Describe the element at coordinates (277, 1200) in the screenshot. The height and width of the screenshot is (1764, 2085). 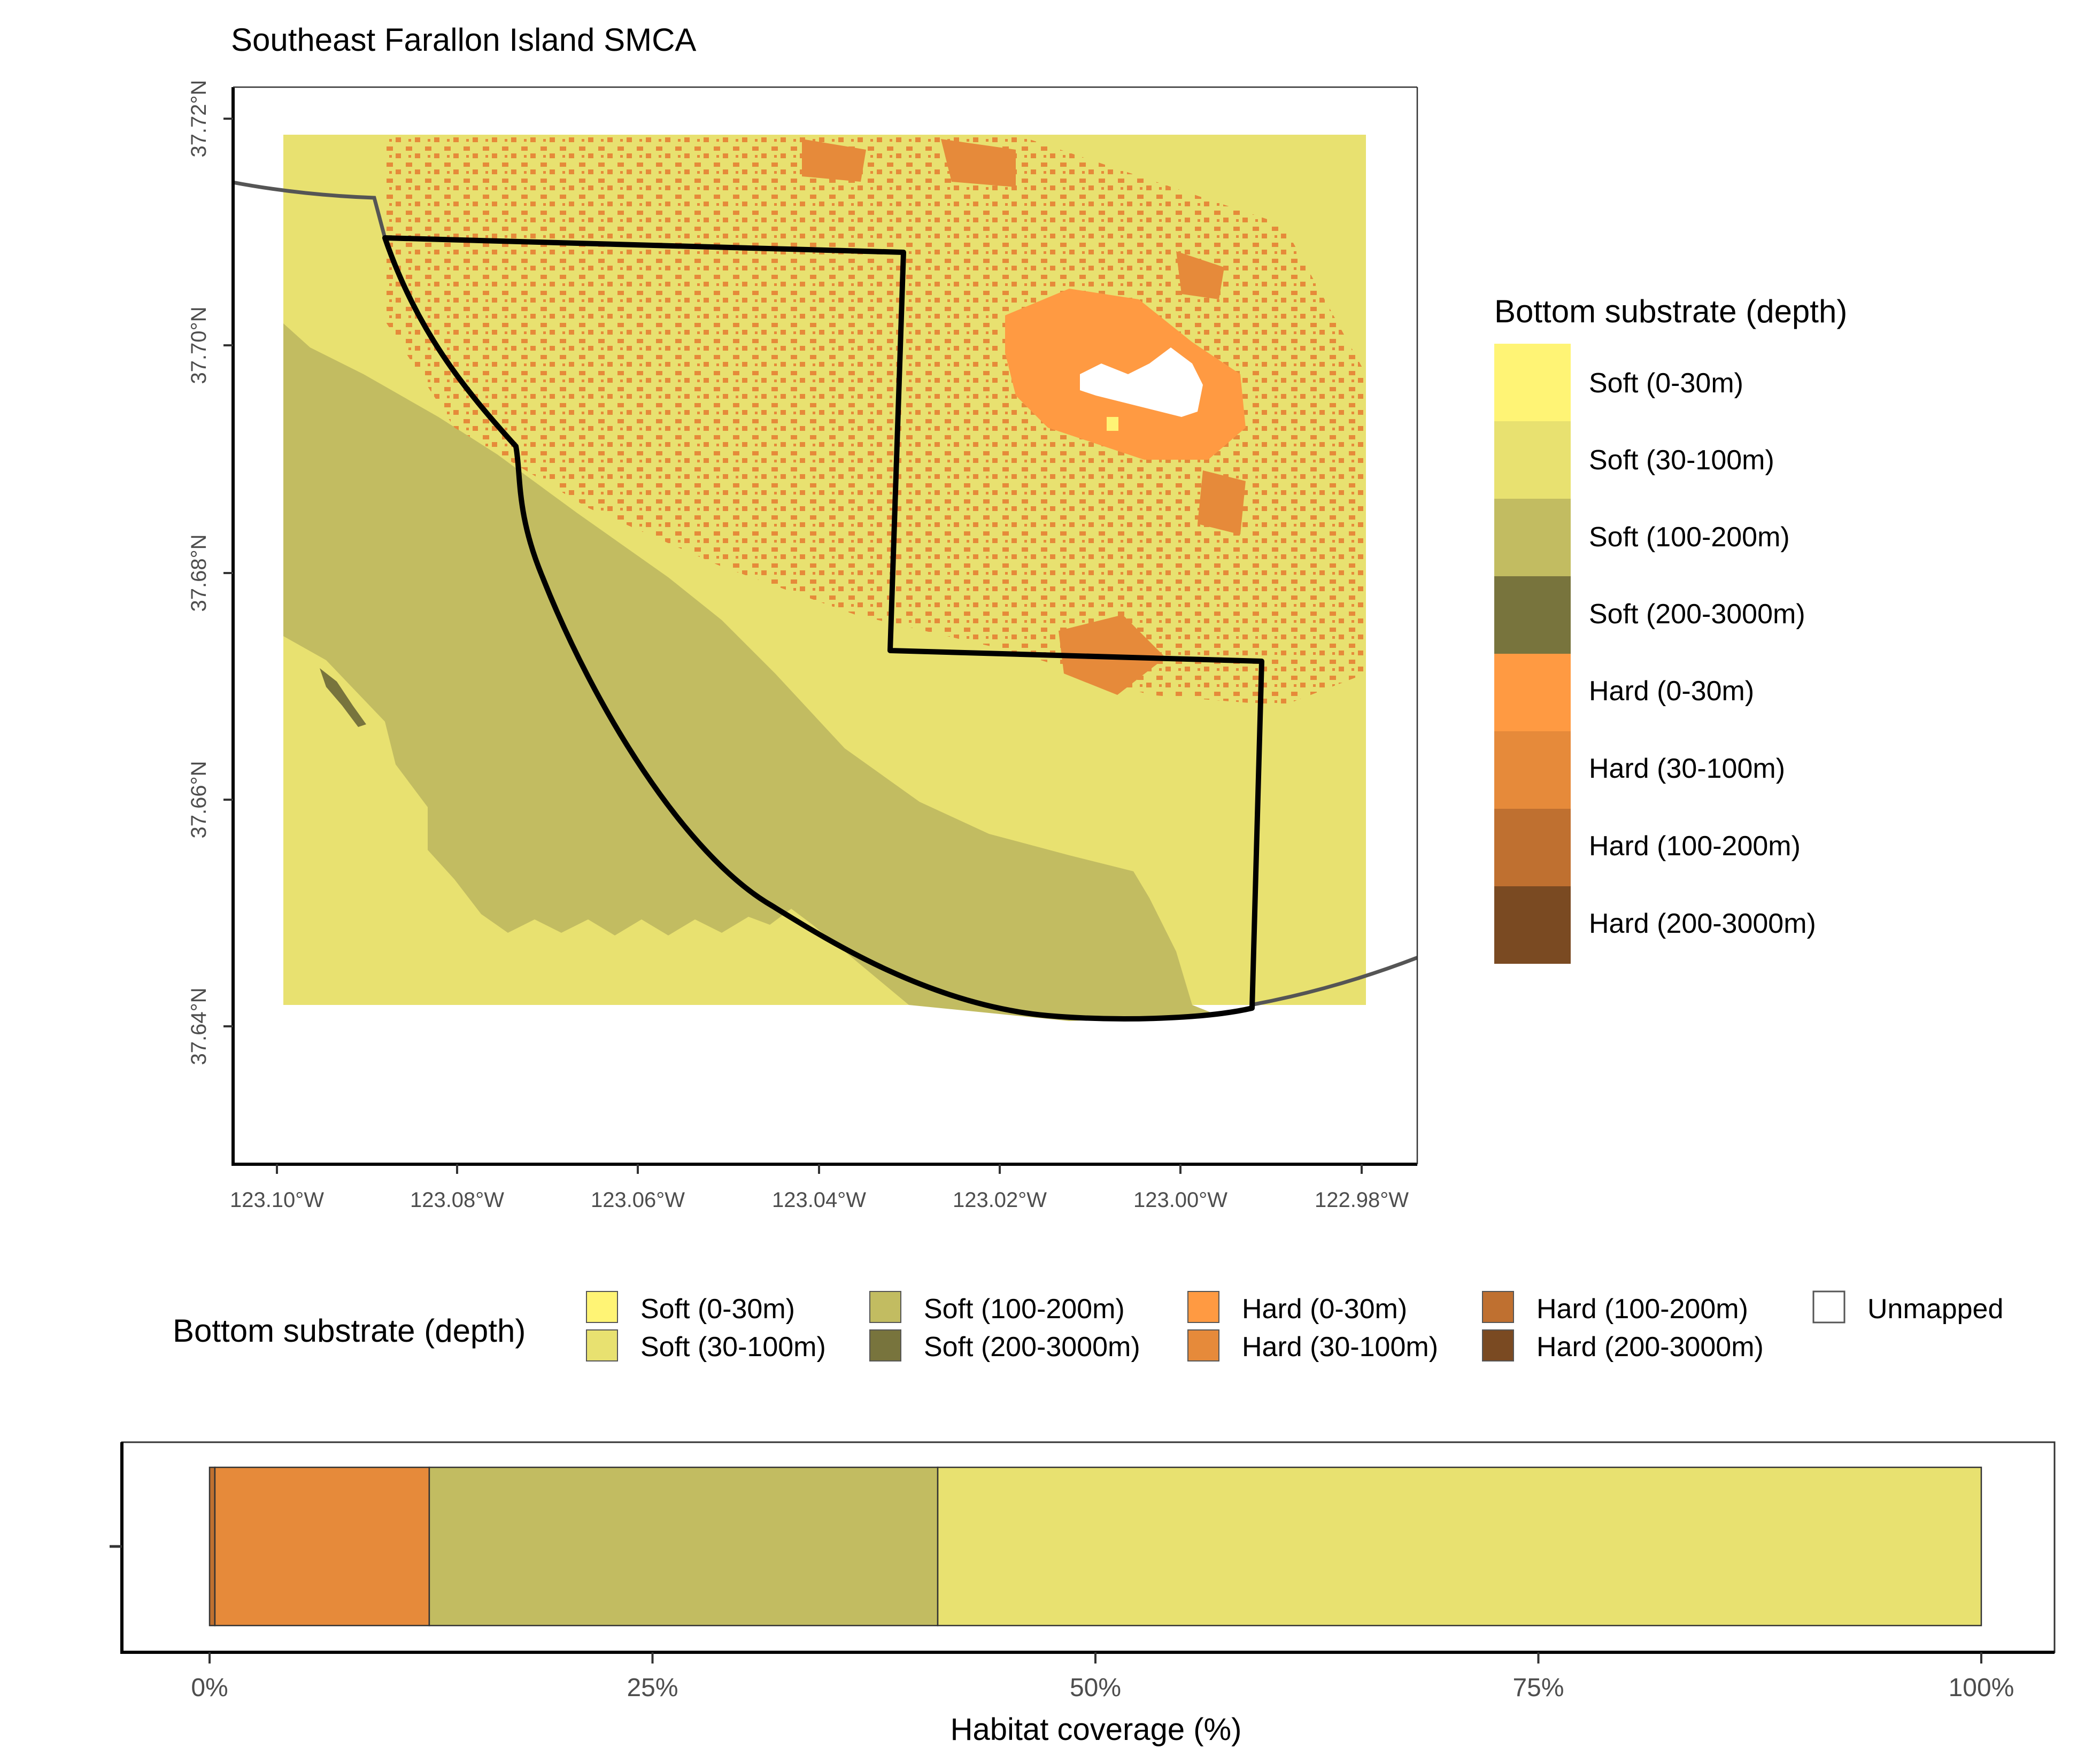
I see `svg-text: 123.10°W` at that location.